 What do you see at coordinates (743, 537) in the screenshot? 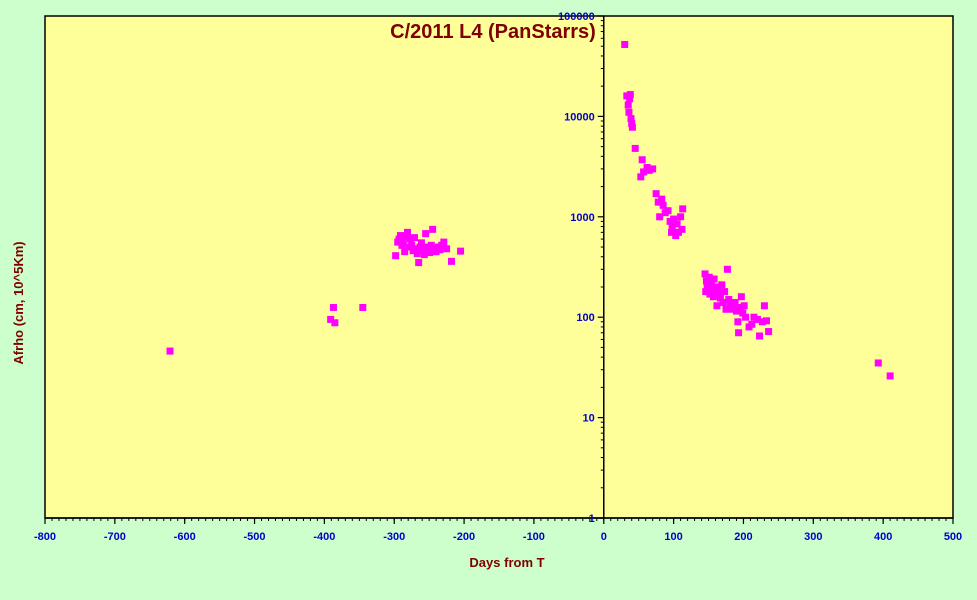
I see `x-tick-label: 200` at bounding box center [743, 537].